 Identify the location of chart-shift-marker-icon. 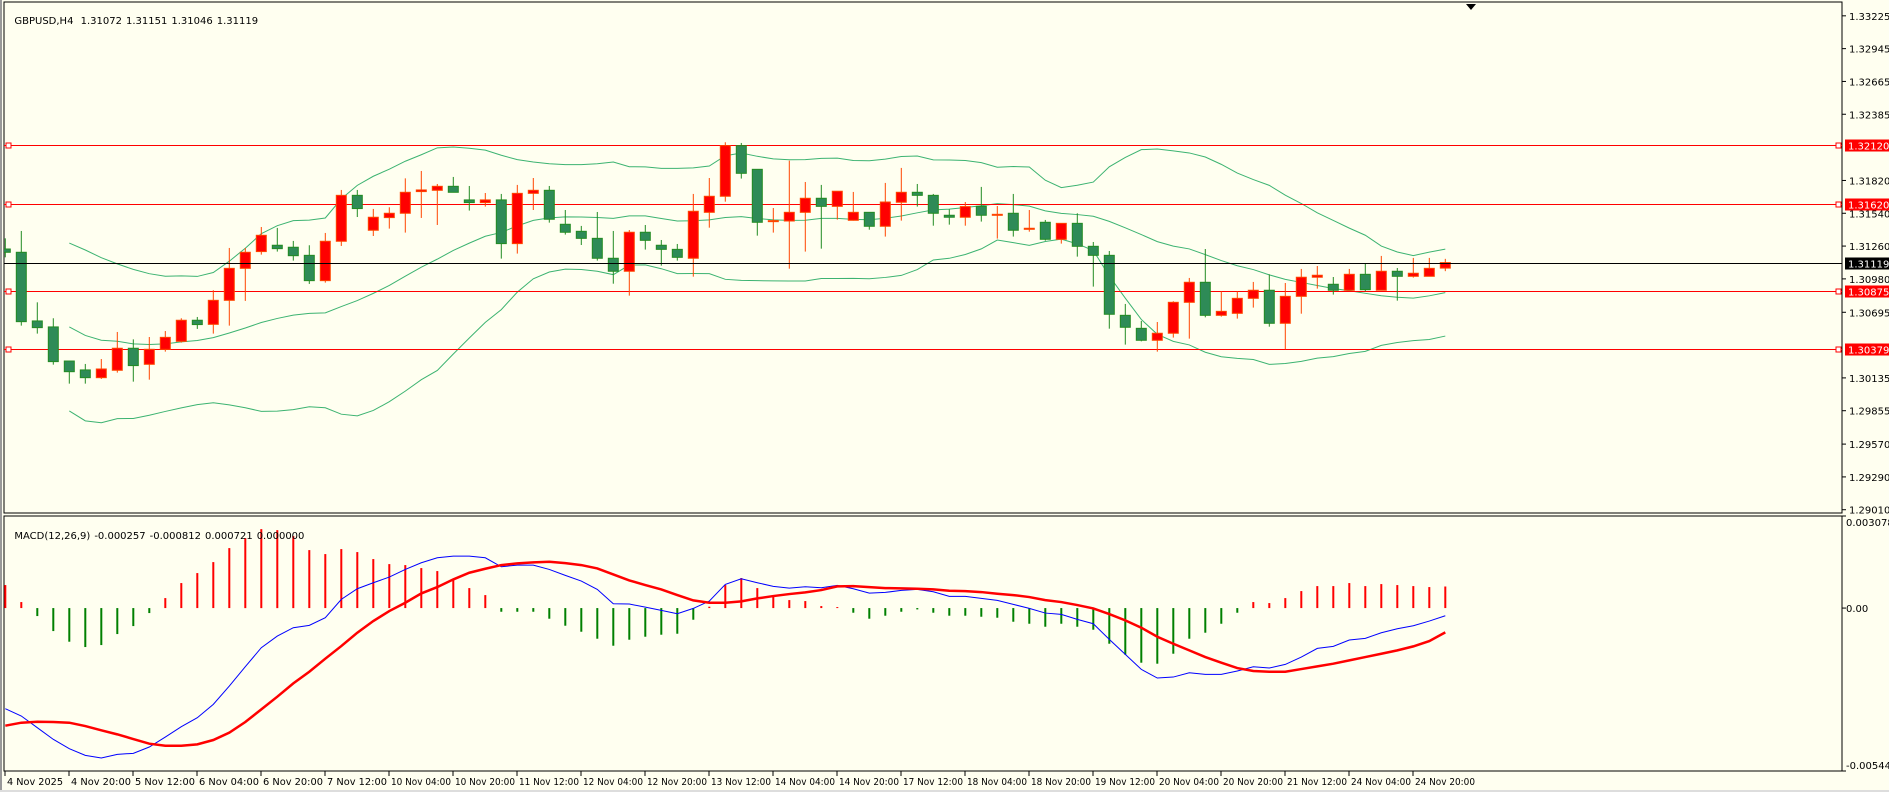
(1471, 7).